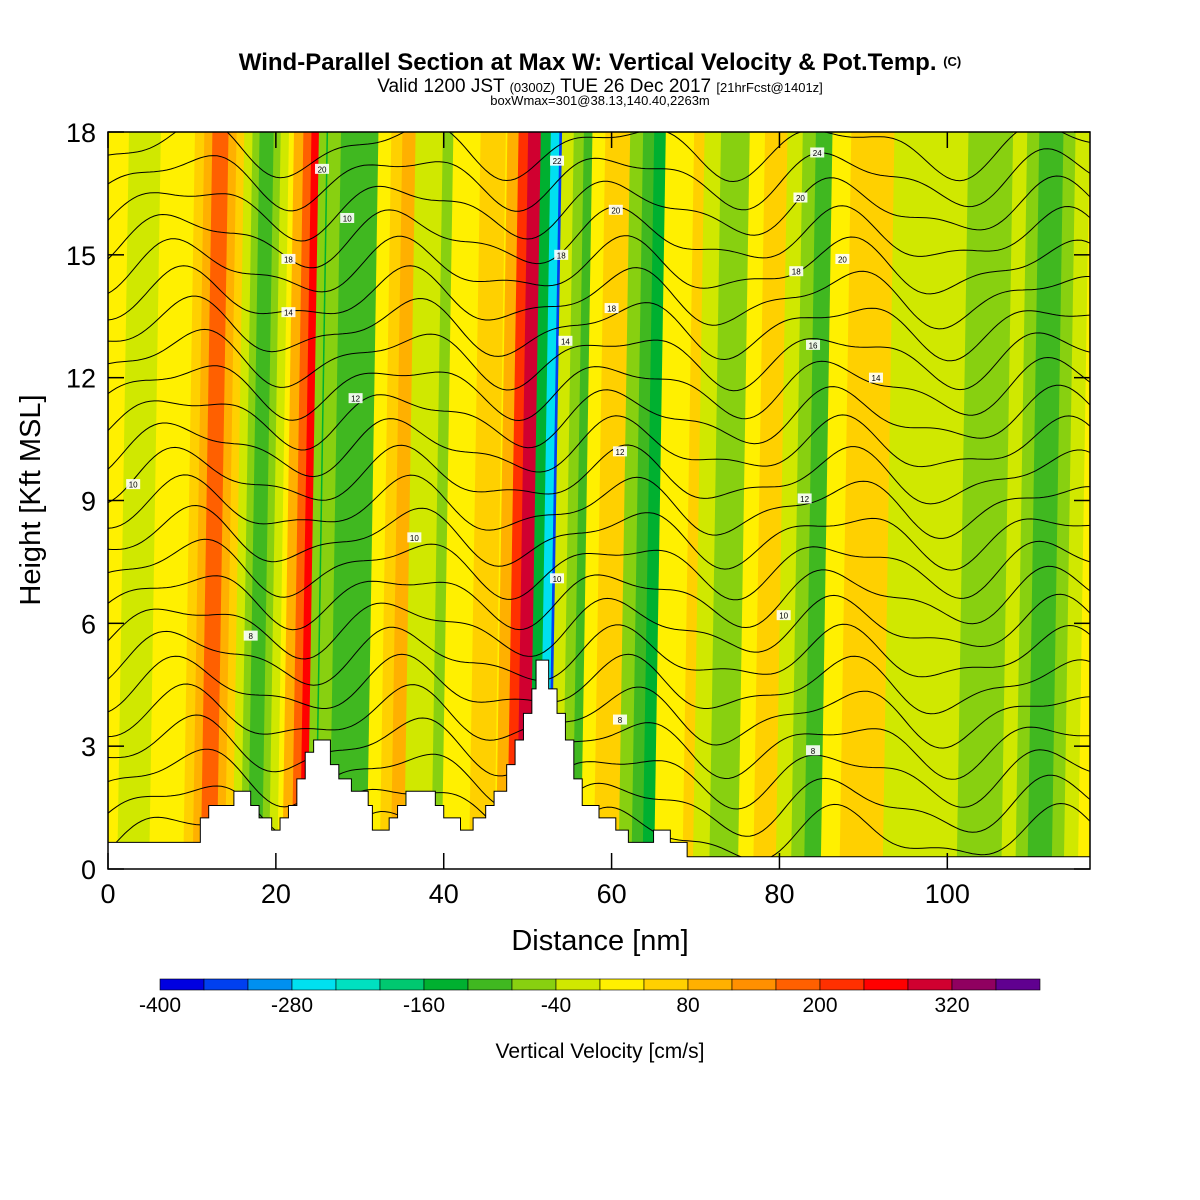 This screenshot has height=1200, width=1200. What do you see at coordinates (599, 941) in the screenshot?
I see `x-axis-label: Distance [nm]` at bounding box center [599, 941].